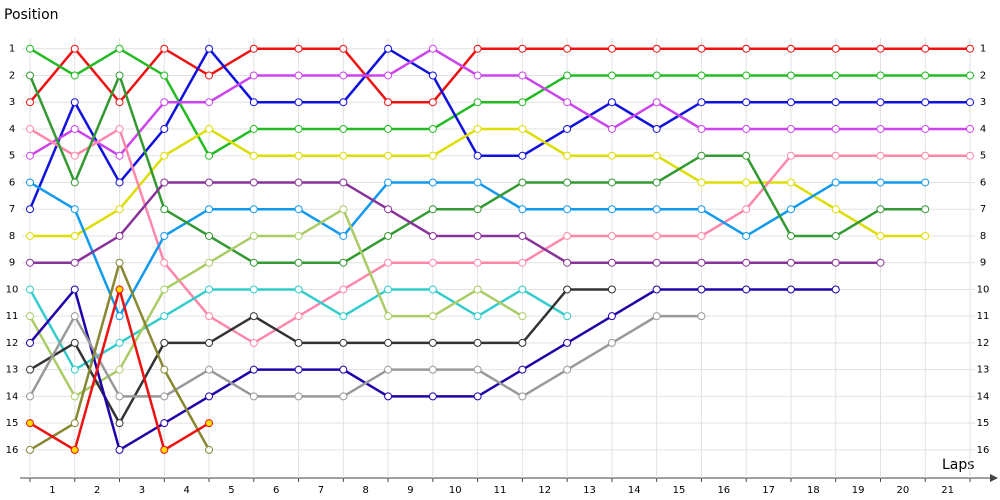  What do you see at coordinates (634, 490) in the screenshot?
I see `x-tick-label: 14` at bounding box center [634, 490].